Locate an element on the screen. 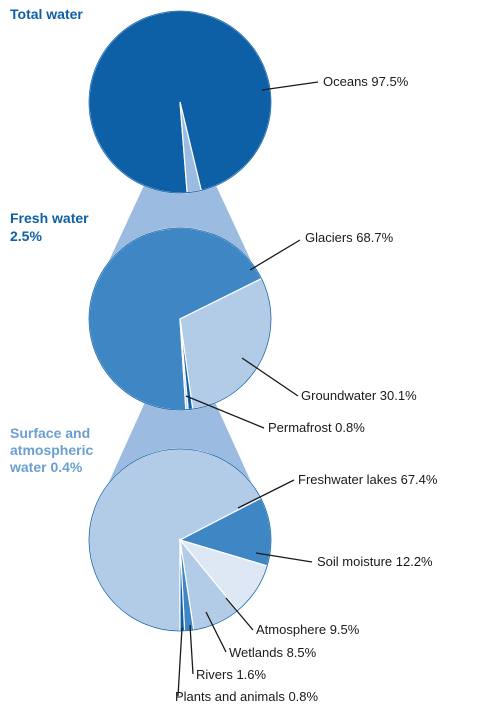 The image size is (487, 710). label-permafrost: Permafrost 0.8% is located at coordinates (316, 427).